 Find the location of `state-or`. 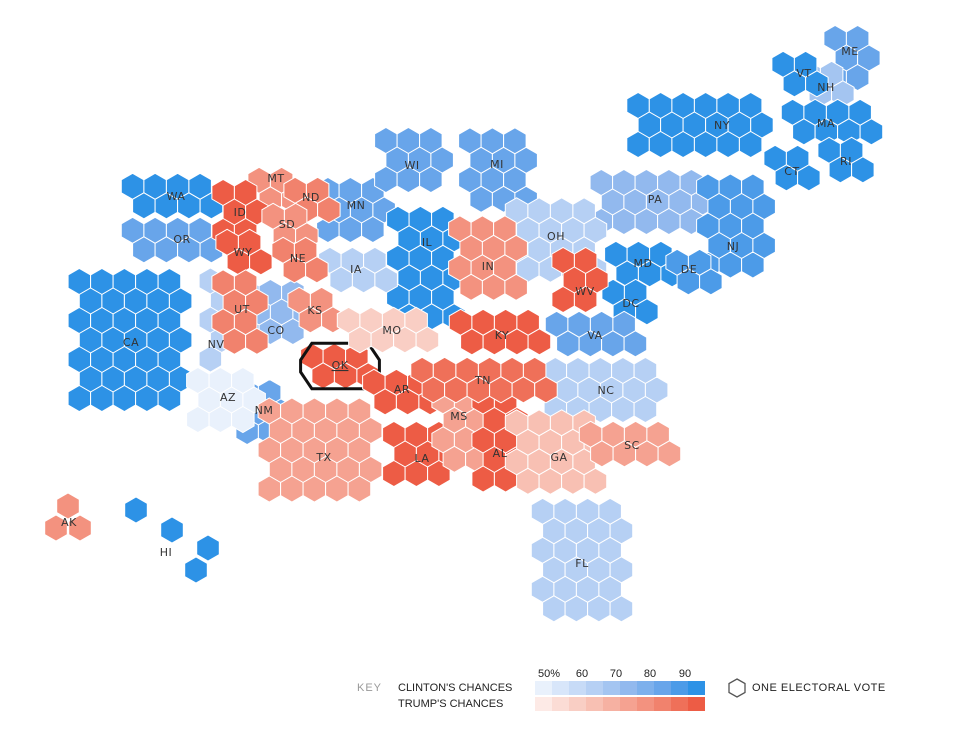

state-or is located at coordinates (172, 240).